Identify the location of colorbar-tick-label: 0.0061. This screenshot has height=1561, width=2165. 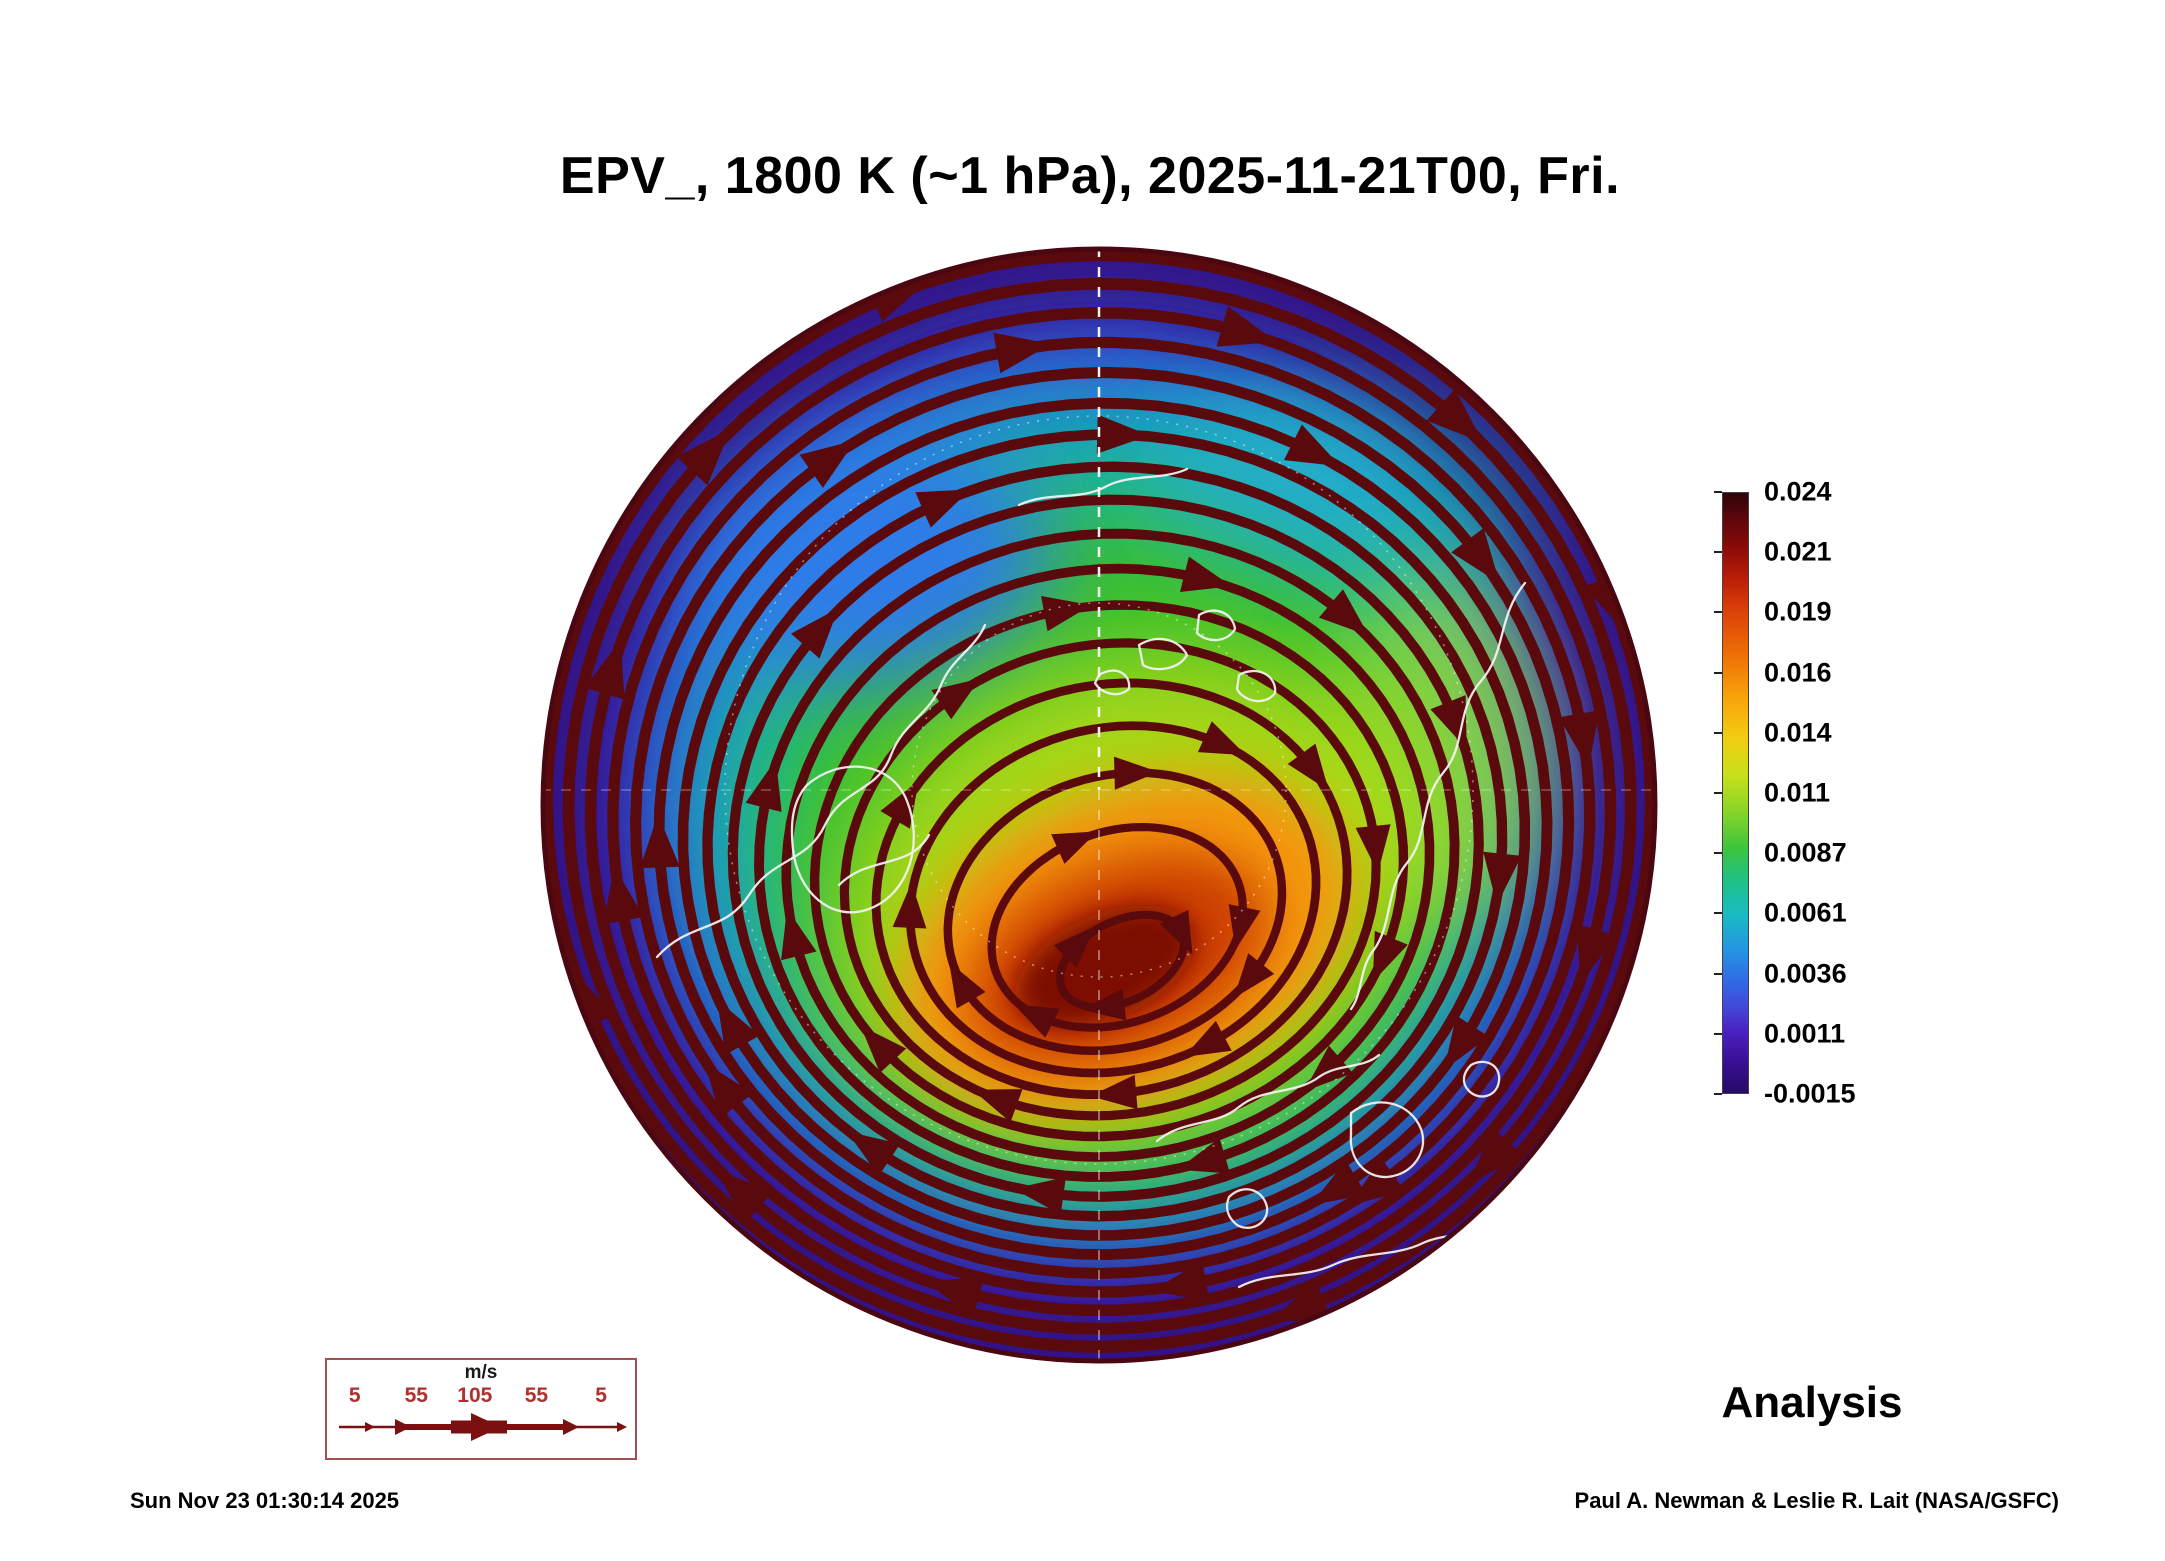
(1805, 912).